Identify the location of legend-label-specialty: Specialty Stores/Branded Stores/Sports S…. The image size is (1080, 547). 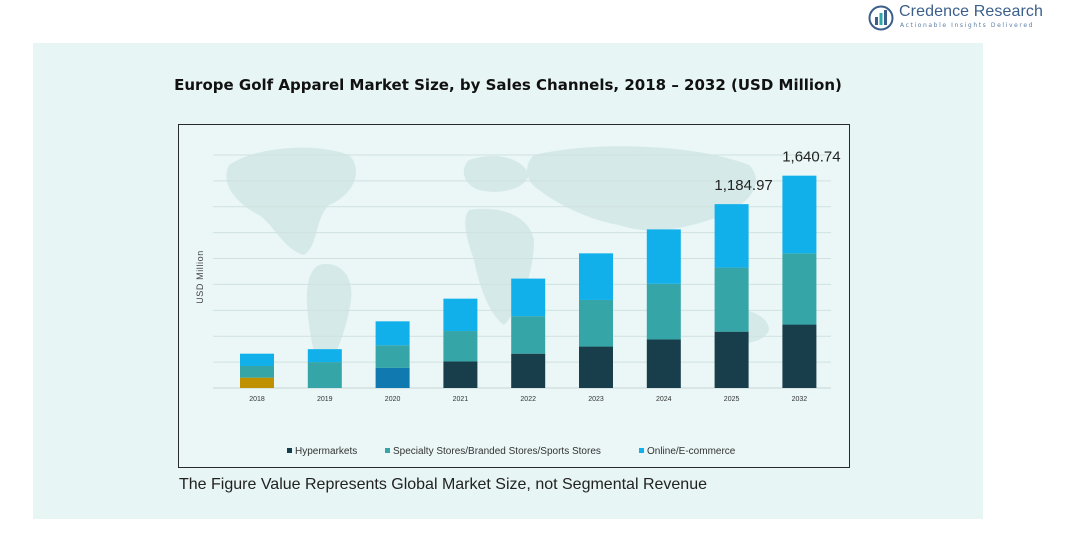
(497, 451).